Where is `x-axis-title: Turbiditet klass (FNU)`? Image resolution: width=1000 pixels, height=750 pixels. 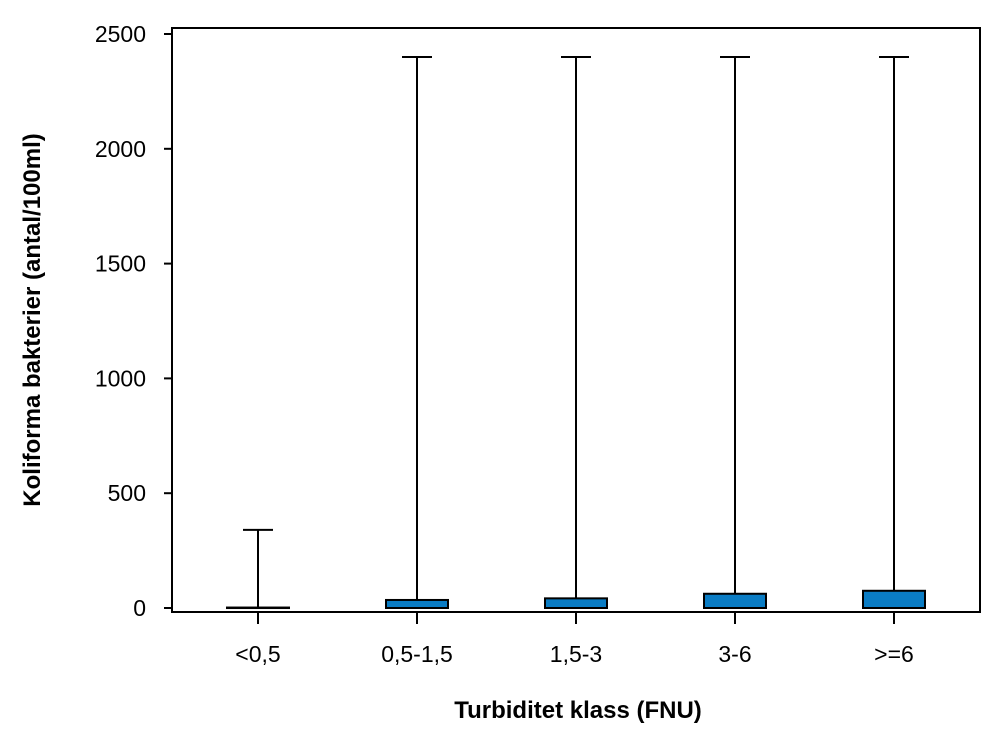
x-axis-title: Turbiditet klass (FNU) is located at coordinates (578, 710).